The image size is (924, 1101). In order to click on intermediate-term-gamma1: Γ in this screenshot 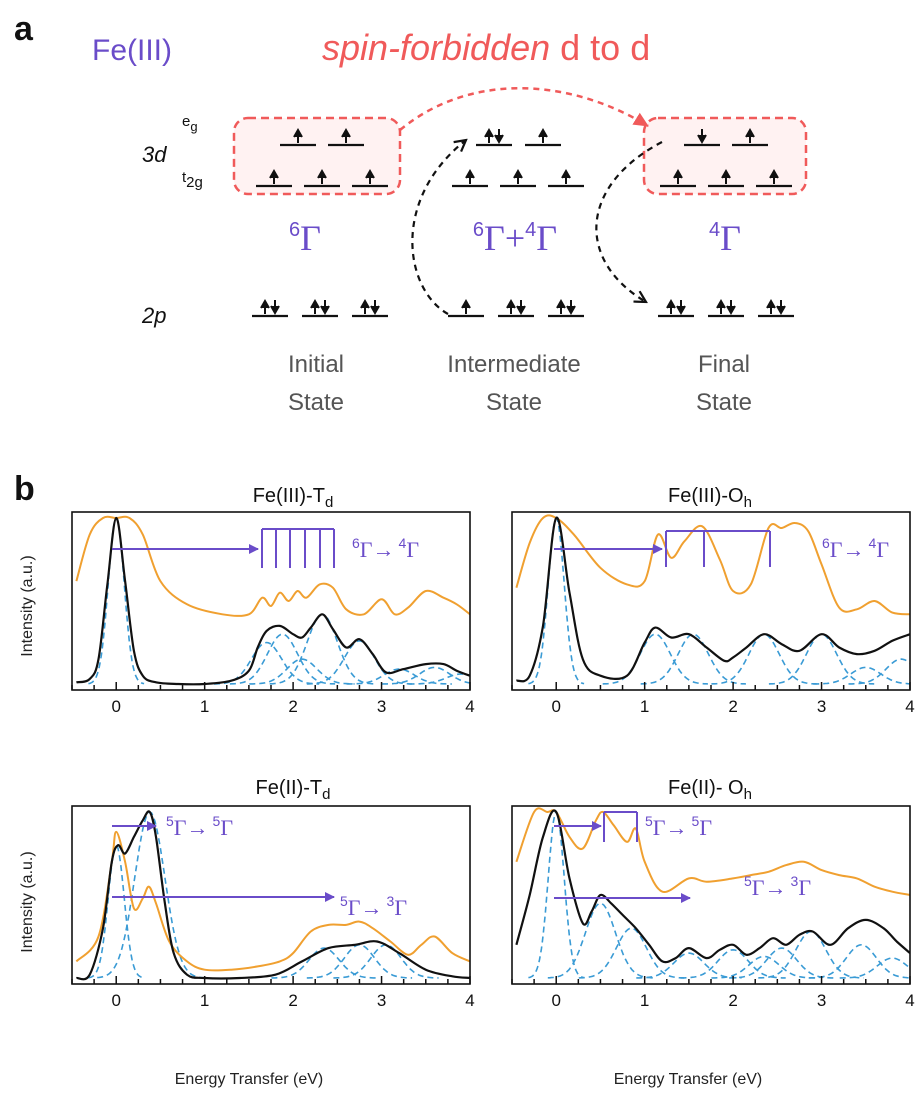, I will do `click(494, 238)`.